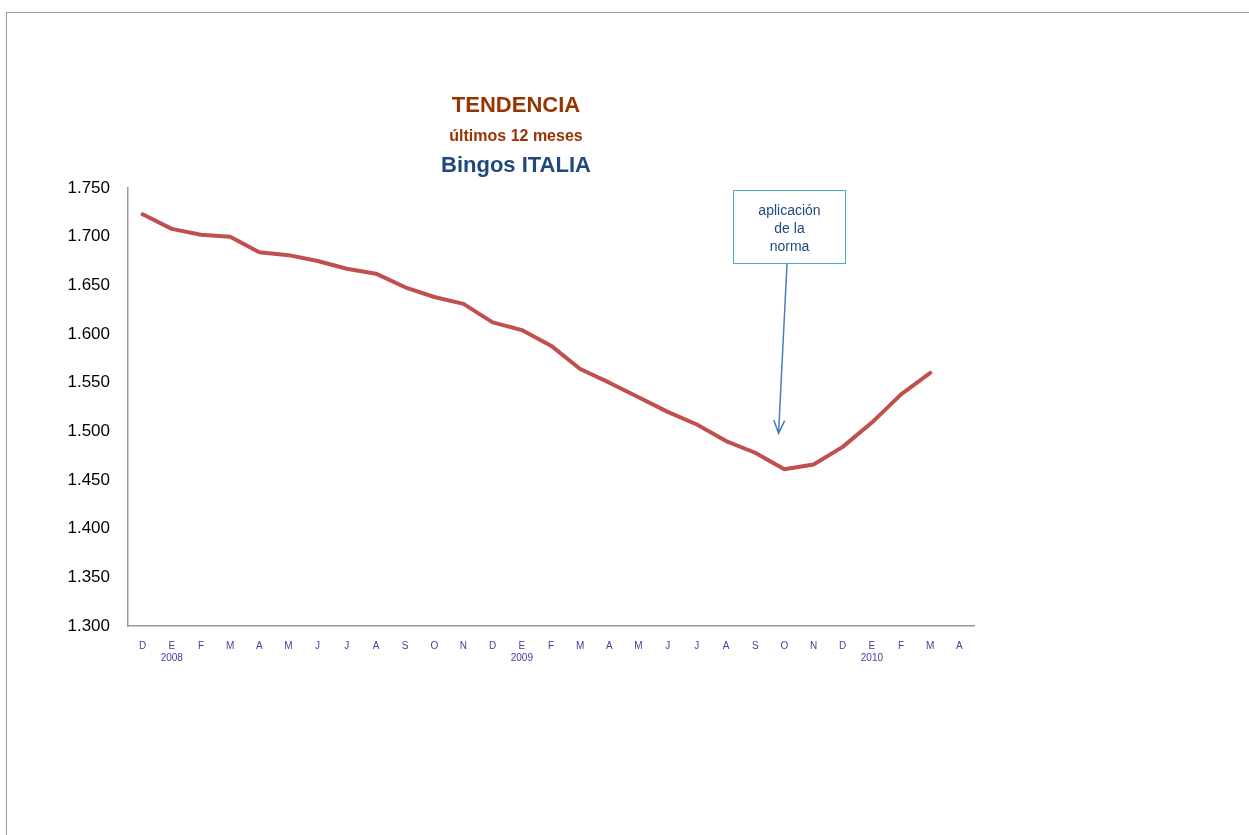 This screenshot has height=835, width=1249. Describe the element at coordinates (88, 382) in the screenshot. I see `y-tick-label: 1.550` at that location.